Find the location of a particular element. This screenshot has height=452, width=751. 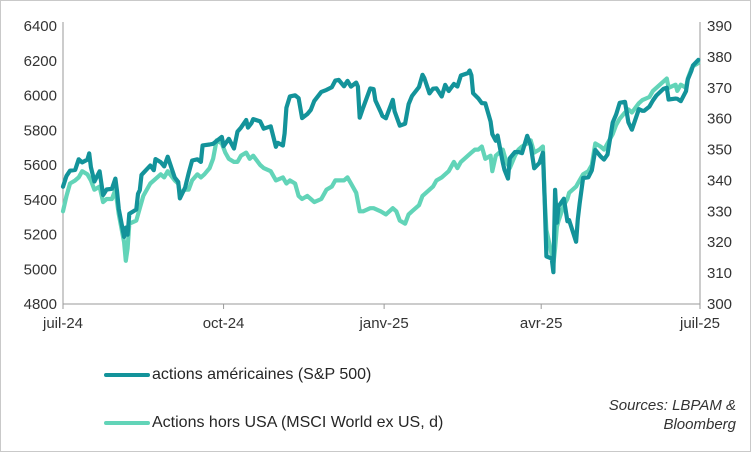

source-line-1: Sources: LBPAM & is located at coordinates (672, 405).